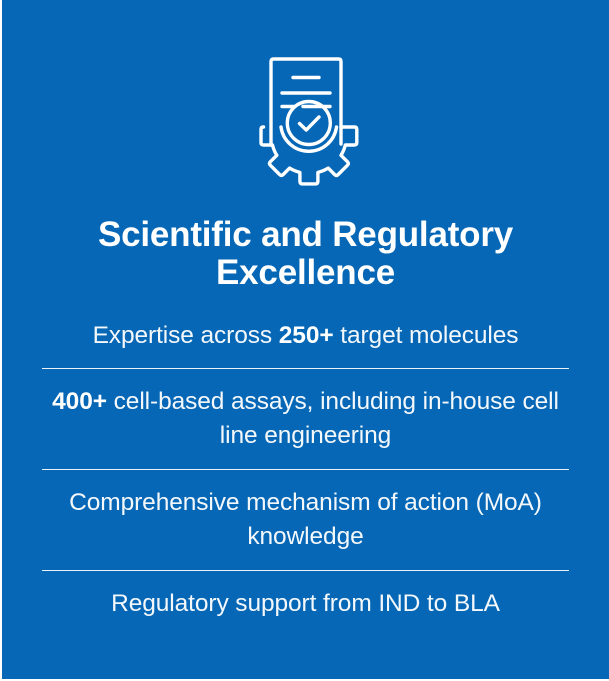  What do you see at coordinates (305, 253) in the screenshot?
I see `page-title: Scientific and Regulatory Excellence` at bounding box center [305, 253].